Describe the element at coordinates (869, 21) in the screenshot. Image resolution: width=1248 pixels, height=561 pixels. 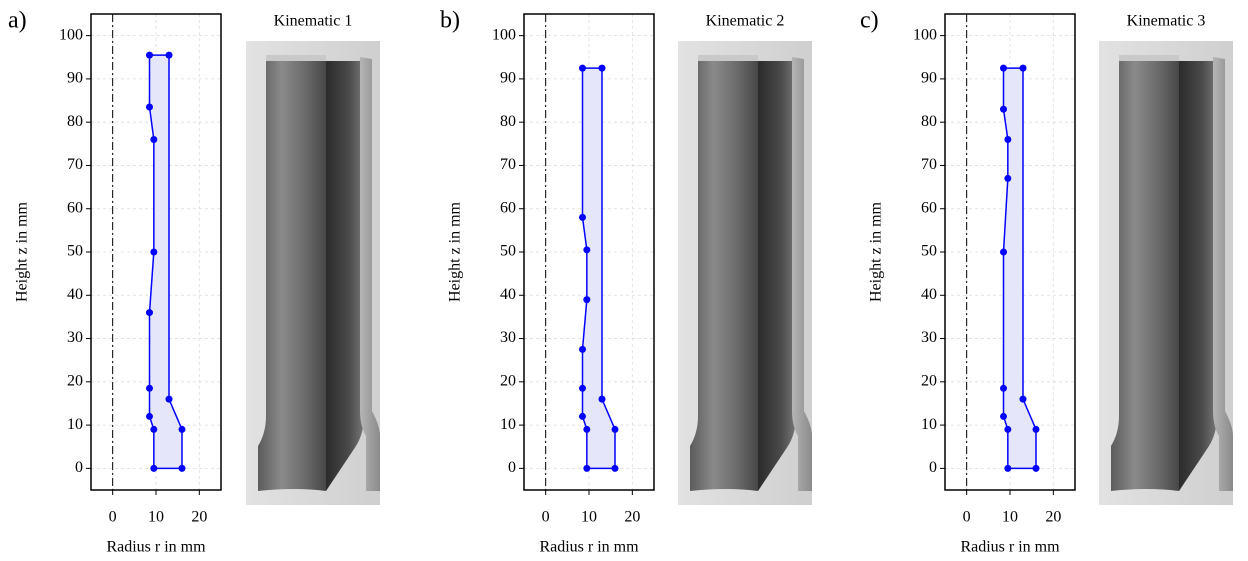
I see `panel-label: c)` at that location.